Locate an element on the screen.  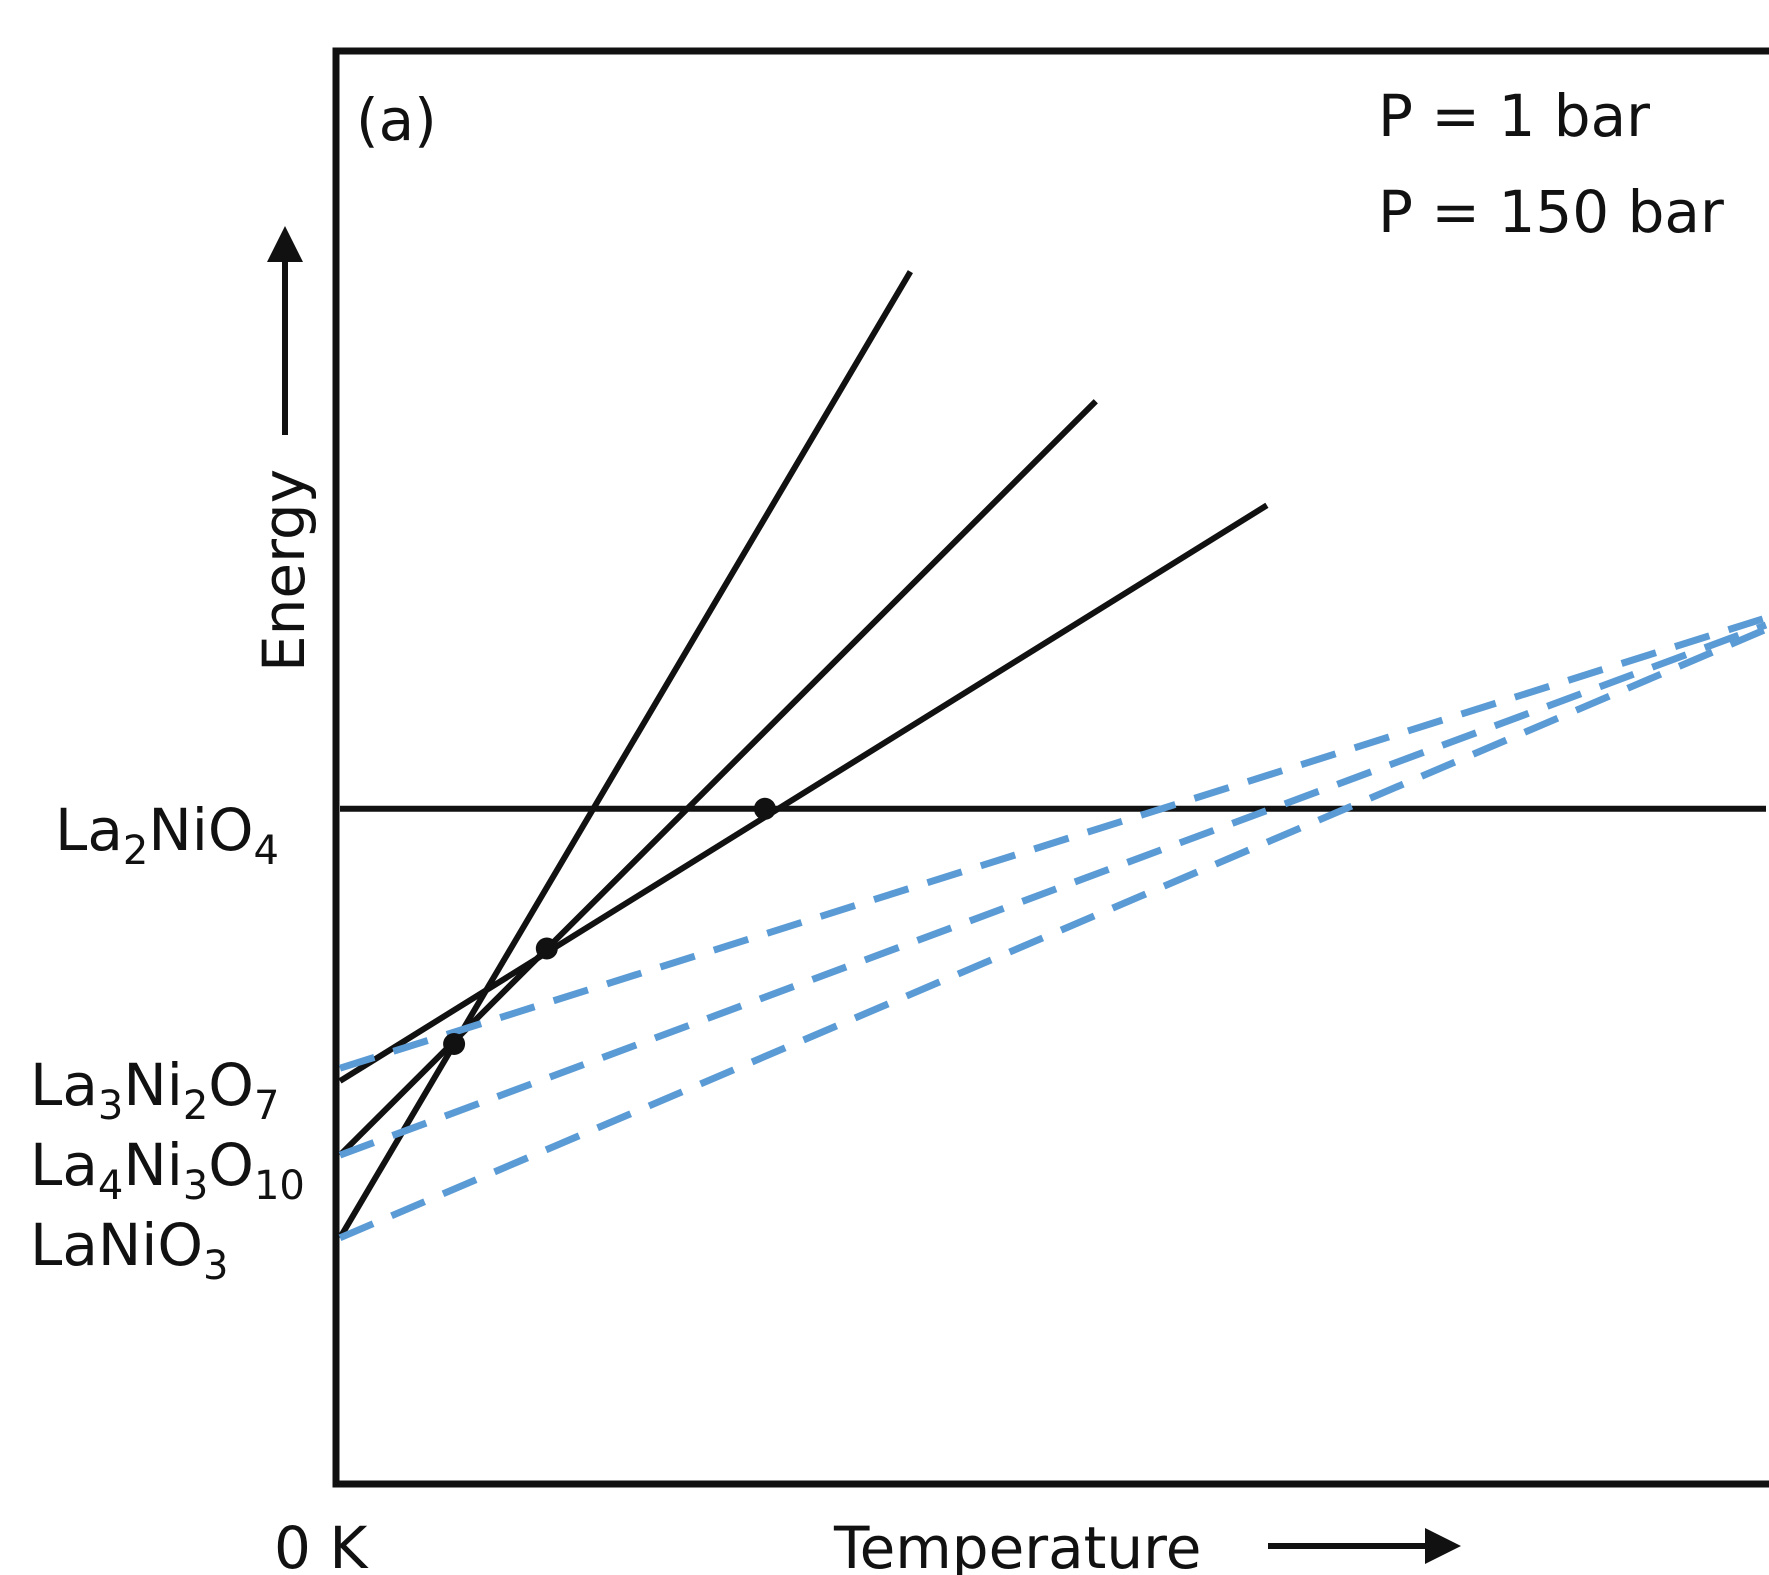
phase-label-la4ni3o10: La4Ni3O10 is located at coordinates (167, 1170).